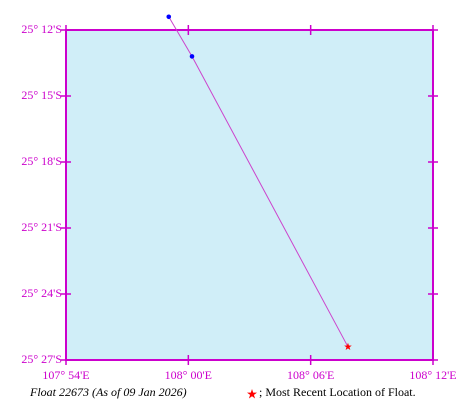 The height and width of the screenshot is (416, 475). What do you see at coordinates (337, 392) in the screenshot?
I see `legend-label: ; Most Recent Location of Float.` at bounding box center [337, 392].